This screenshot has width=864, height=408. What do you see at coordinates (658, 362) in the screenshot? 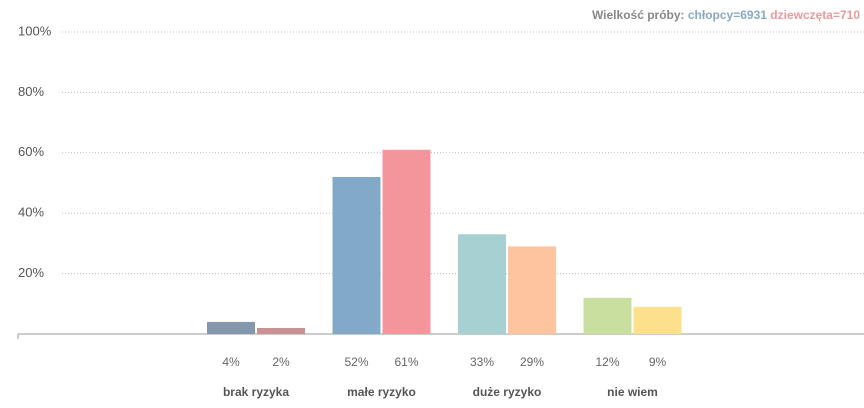
I see `value-label: 9%` at bounding box center [658, 362].